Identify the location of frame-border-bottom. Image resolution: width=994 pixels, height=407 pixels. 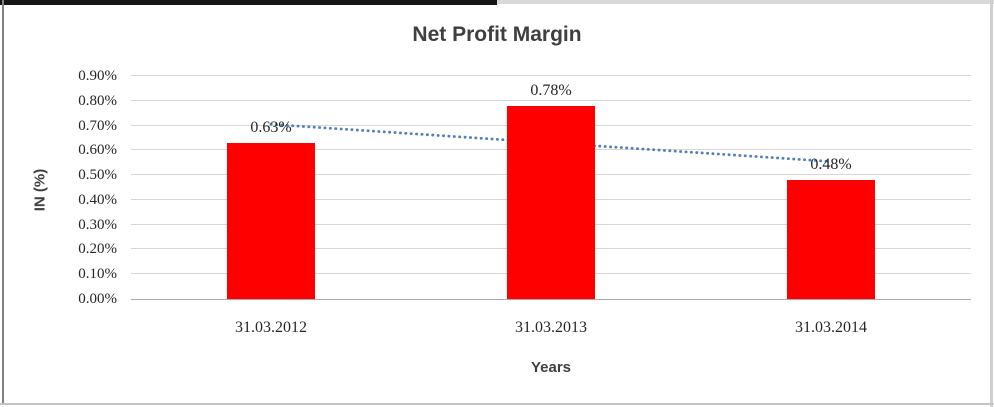
(497, 404).